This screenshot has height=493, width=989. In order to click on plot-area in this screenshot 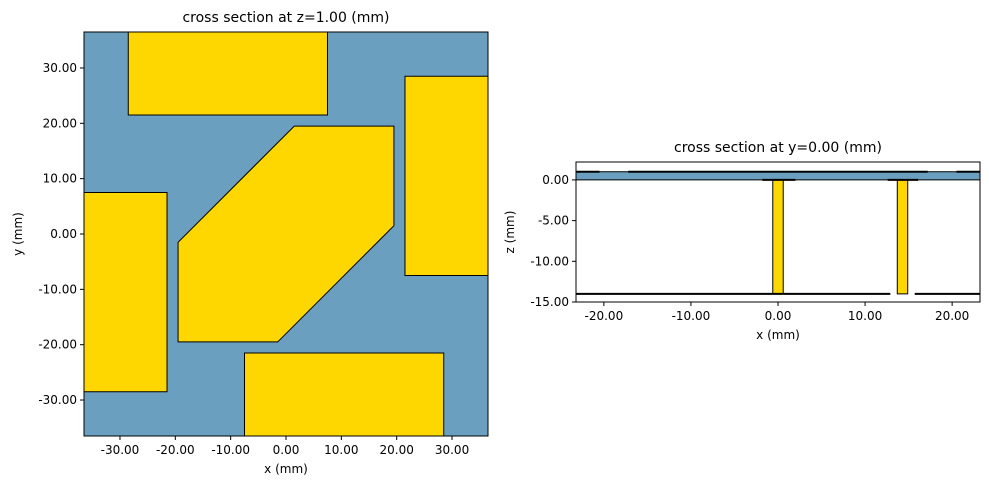, I will do `click(778, 232)`.